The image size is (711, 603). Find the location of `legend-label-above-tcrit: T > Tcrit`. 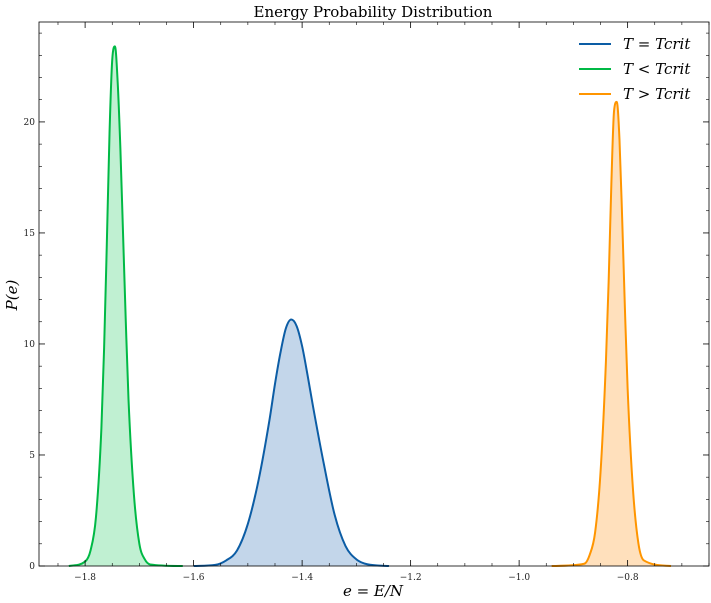

legend-label-above-tcrit: T > Tcrit is located at coordinates (657, 94).